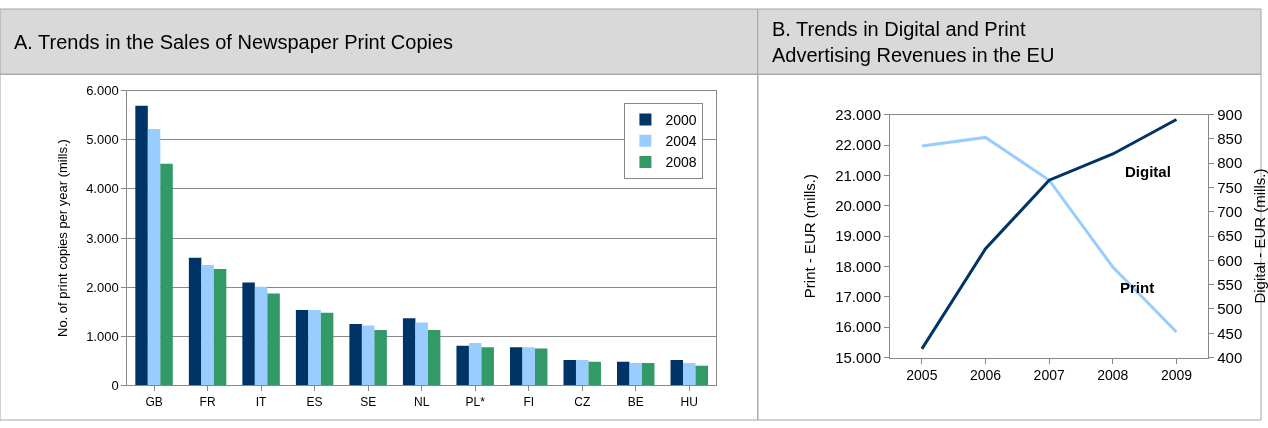 This screenshot has height=428, width=1268. Describe the element at coordinates (810, 236) in the screenshot. I see `y-axis-title: Print - EUR (mills.)` at that location.